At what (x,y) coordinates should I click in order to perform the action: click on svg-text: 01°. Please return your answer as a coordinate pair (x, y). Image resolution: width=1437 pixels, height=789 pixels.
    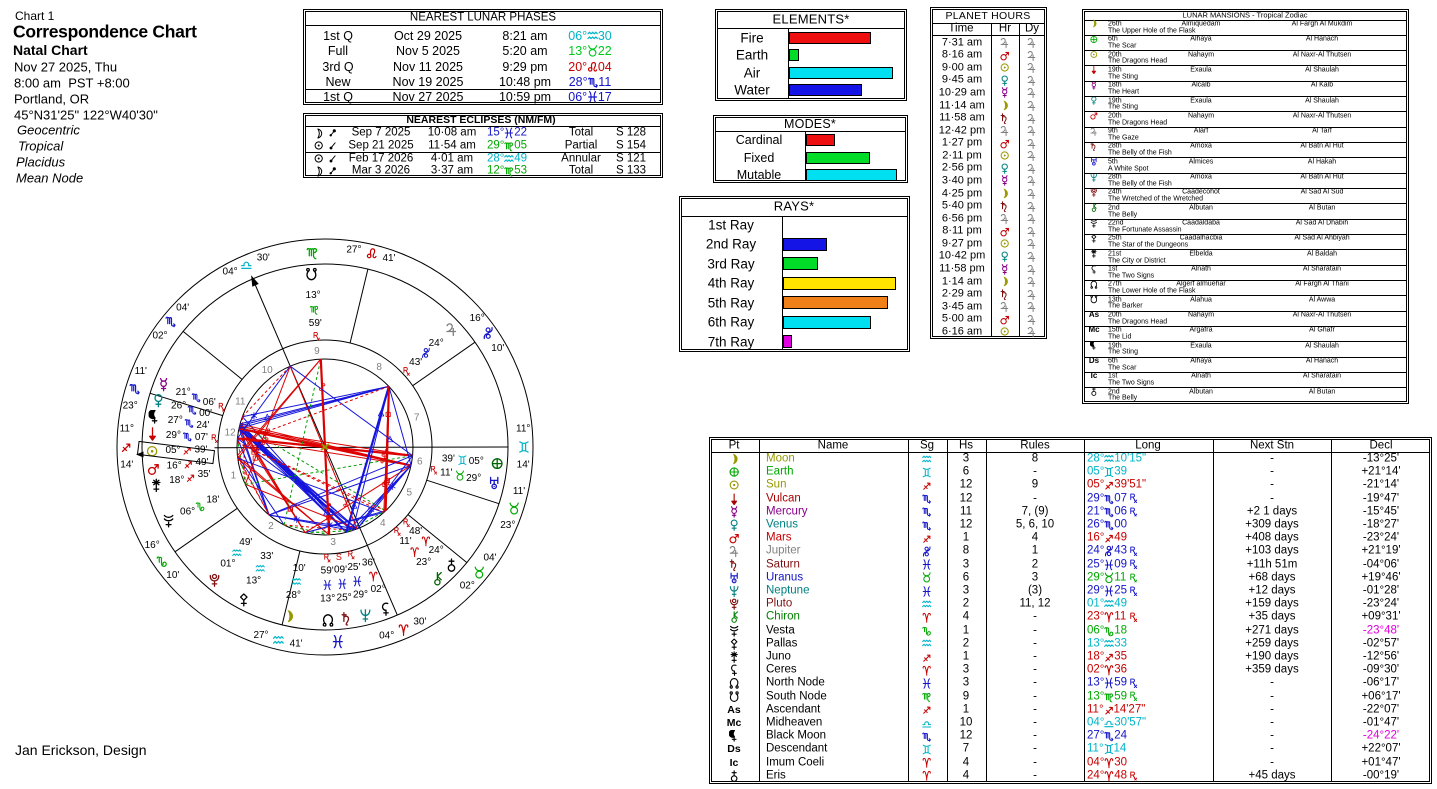
    Looking at the image, I should click on (227, 563).